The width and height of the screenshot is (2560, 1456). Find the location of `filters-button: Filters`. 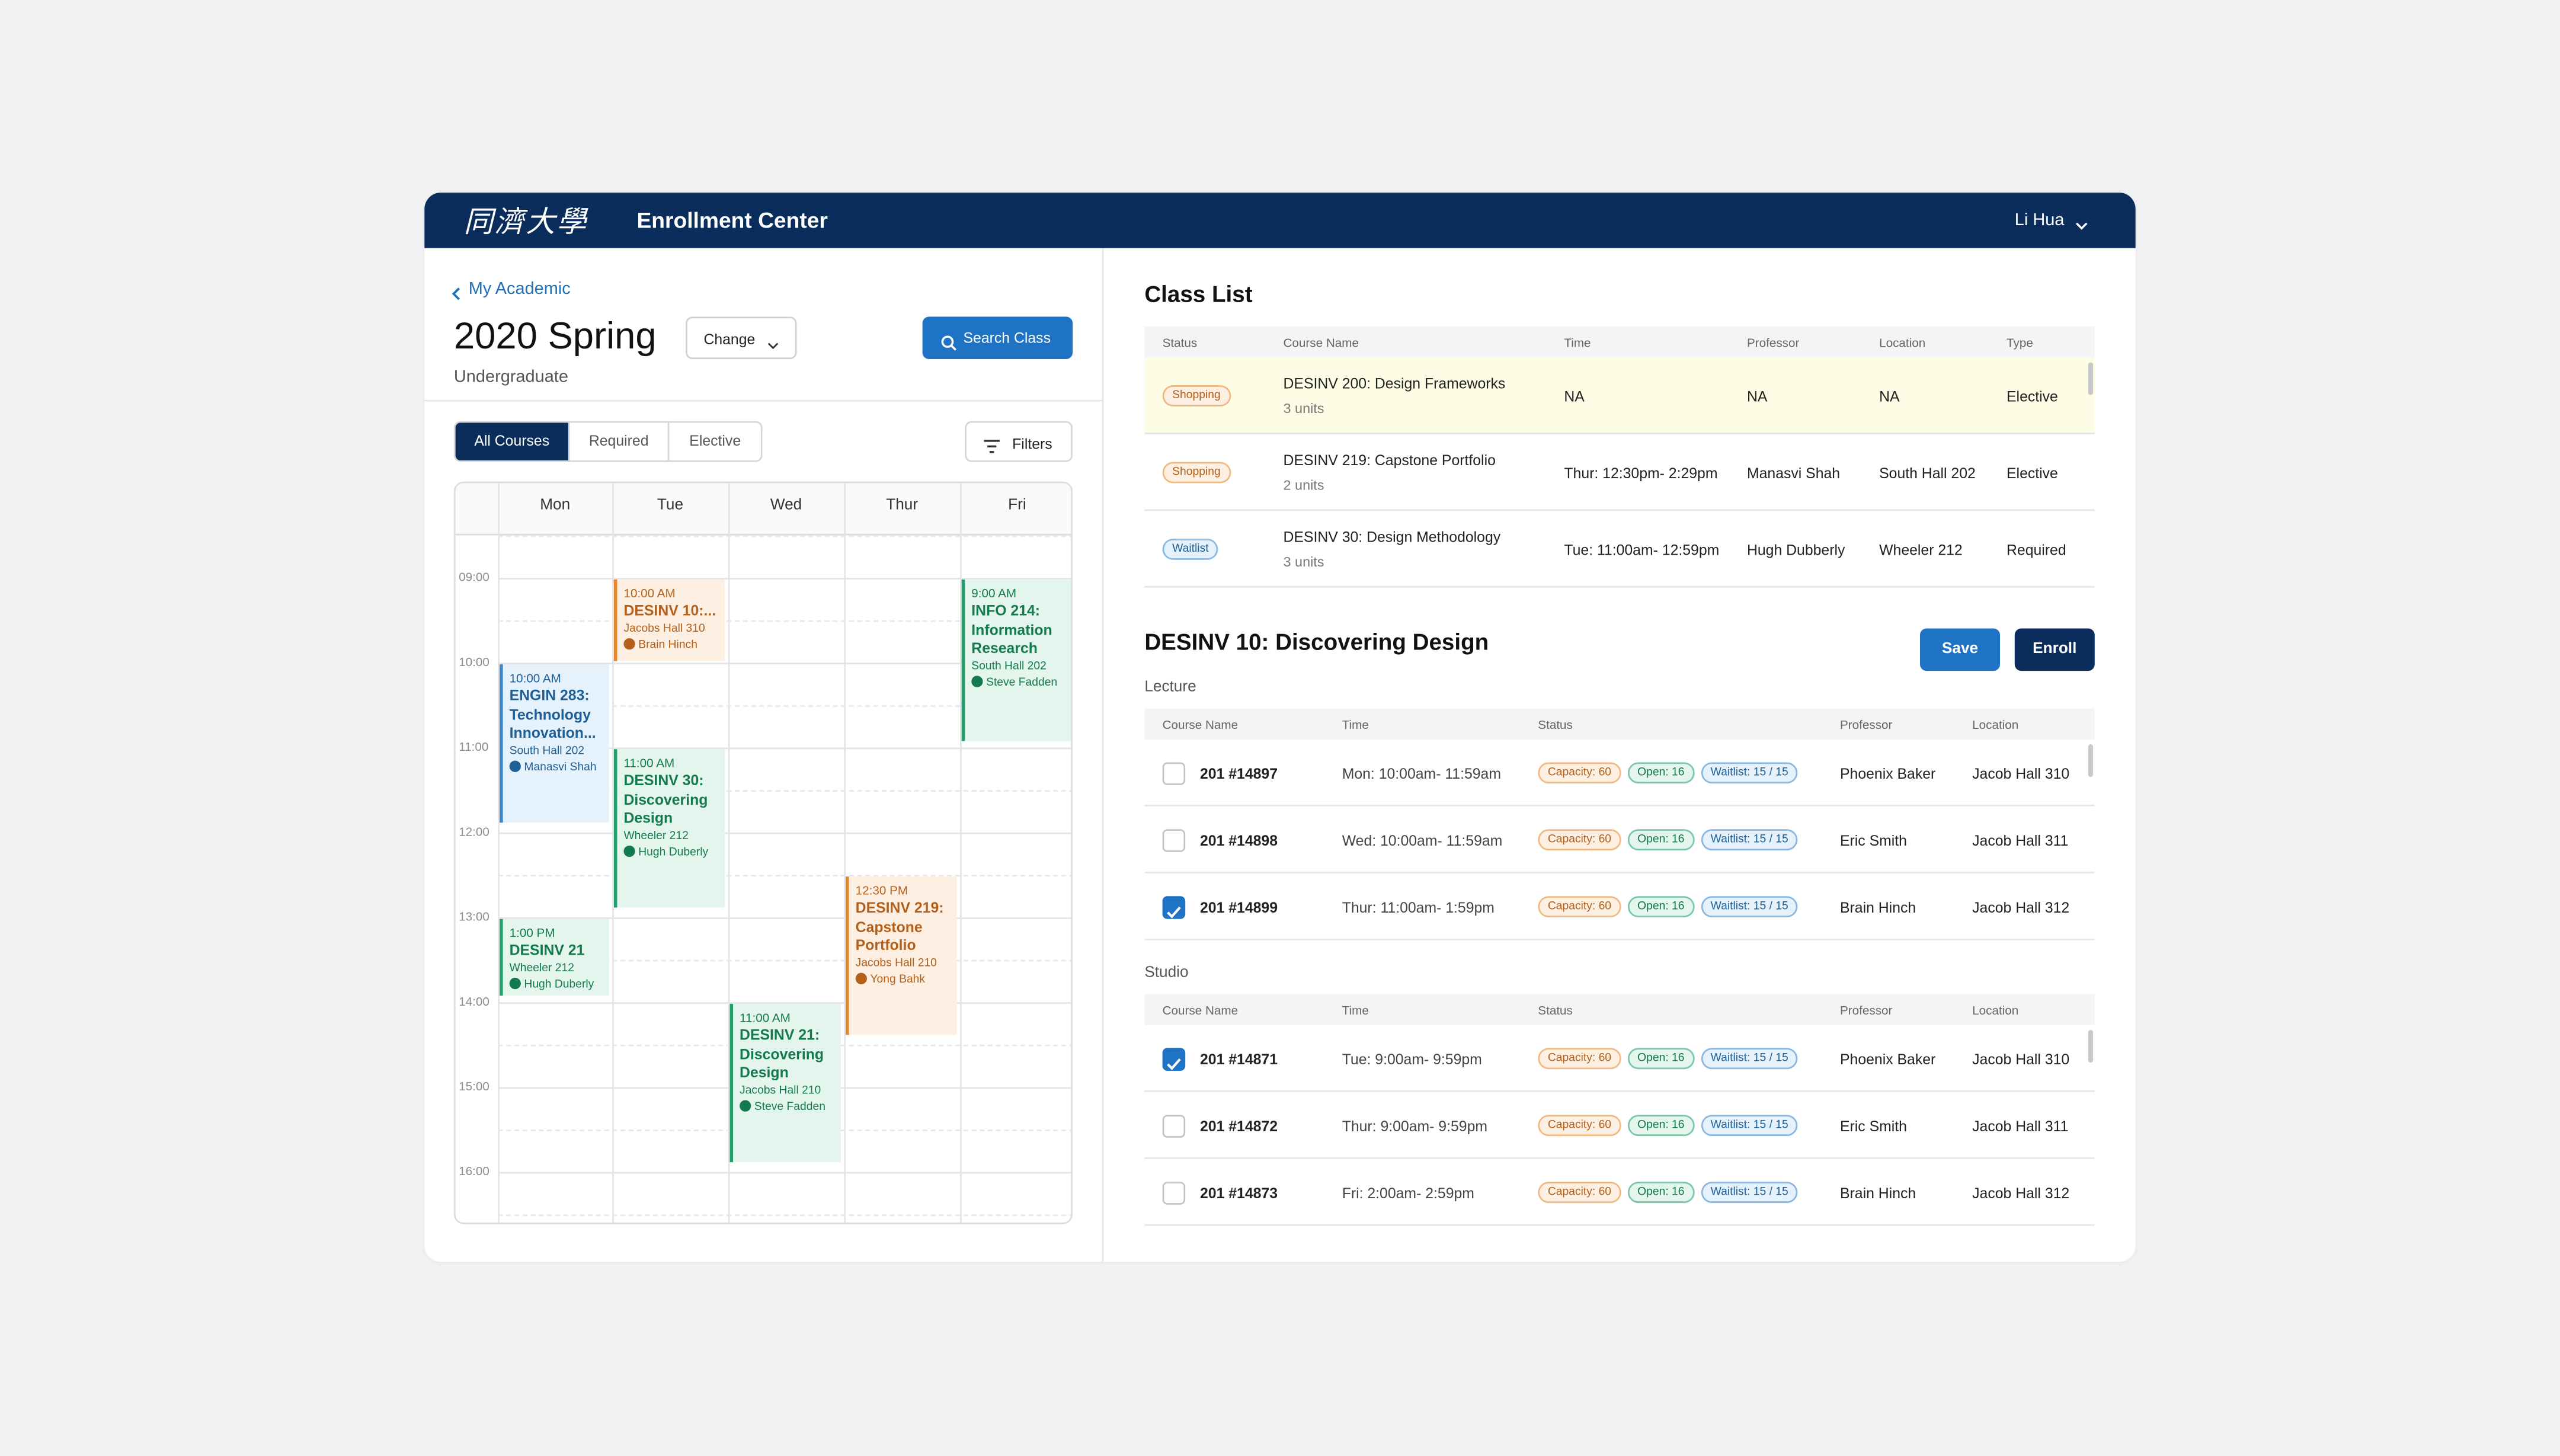

filters-button: Filters is located at coordinates (1019, 441).